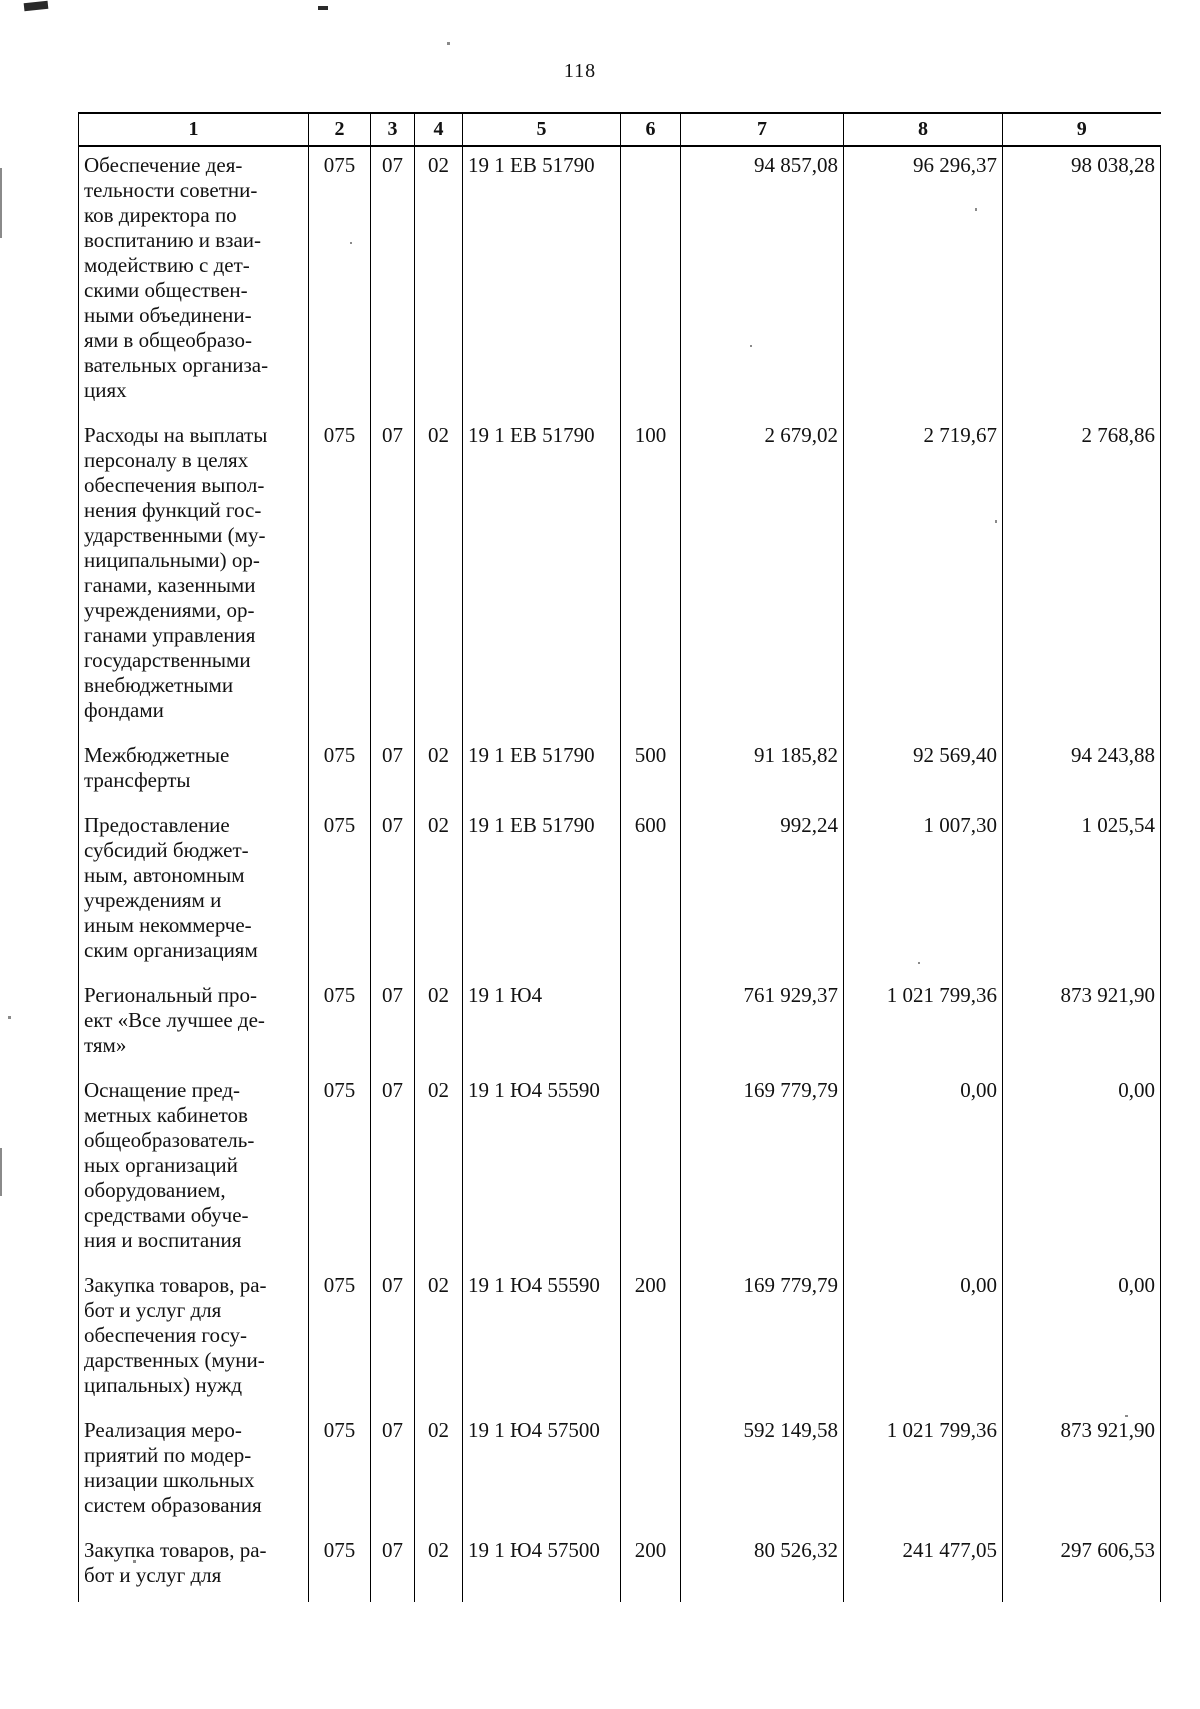 Image resolution: width=1200 pixels, height=1709 pixels. I want to click on amount-year1-cell: 91 185,82, so click(762, 772).